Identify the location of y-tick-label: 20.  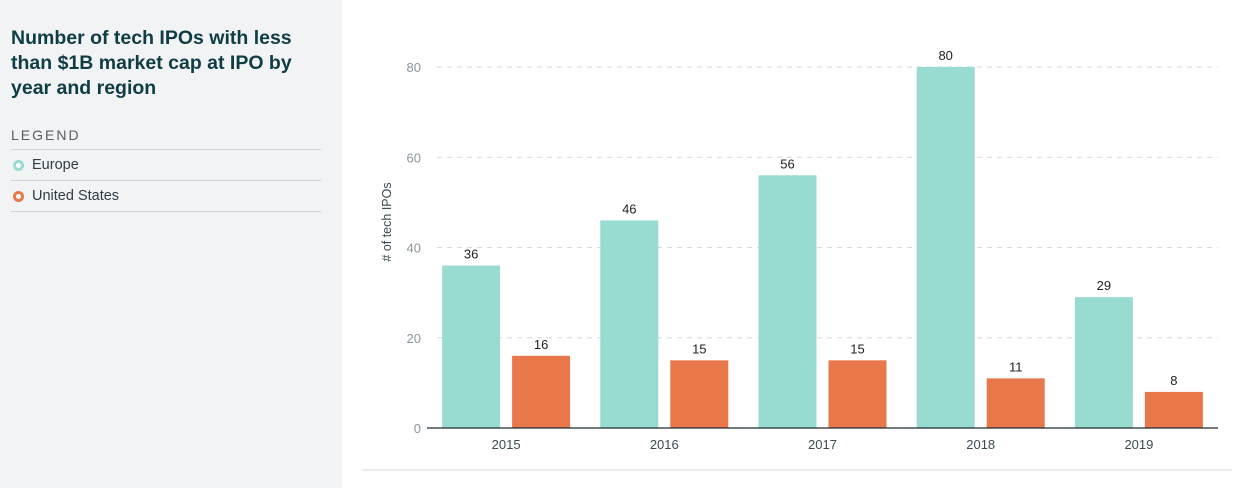
(414, 338).